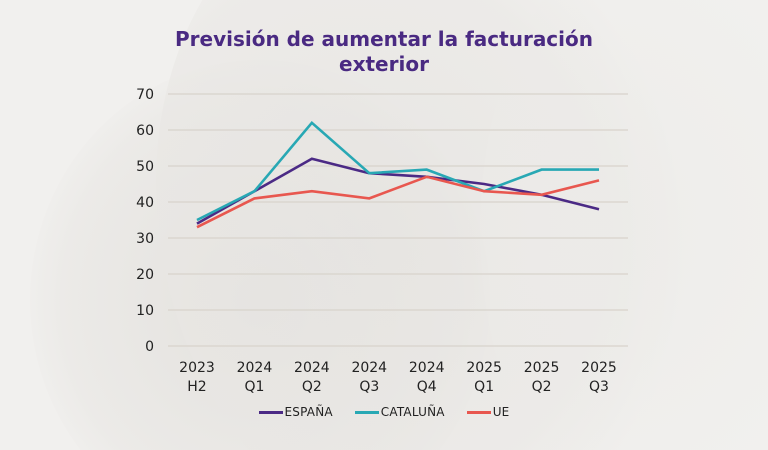 The height and width of the screenshot is (450, 768). What do you see at coordinates (197, 368) in the screenshot?
I see `x-tick-label: 2023` at bounding box center [197, 368].